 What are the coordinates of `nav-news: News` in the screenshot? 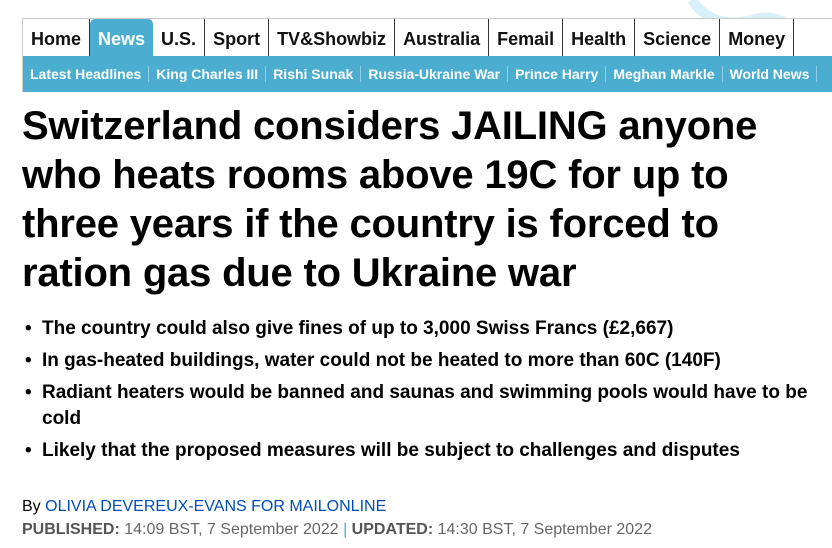 It's located at (122, 38).